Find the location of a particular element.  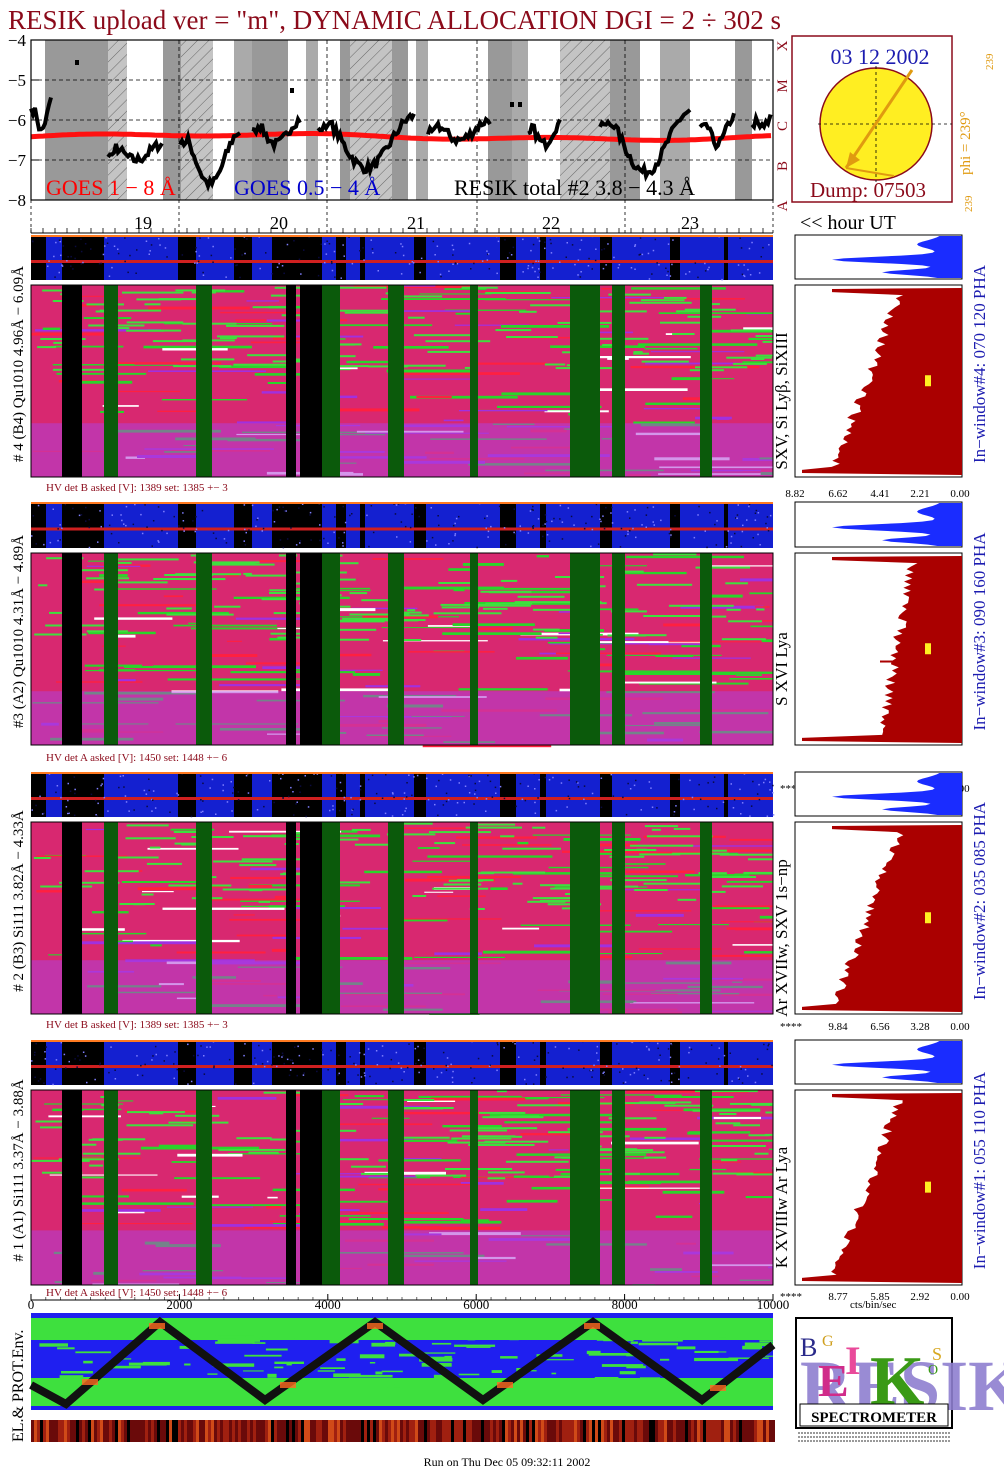

hour-tick-label: 23 is located at coordinates (690, 223).